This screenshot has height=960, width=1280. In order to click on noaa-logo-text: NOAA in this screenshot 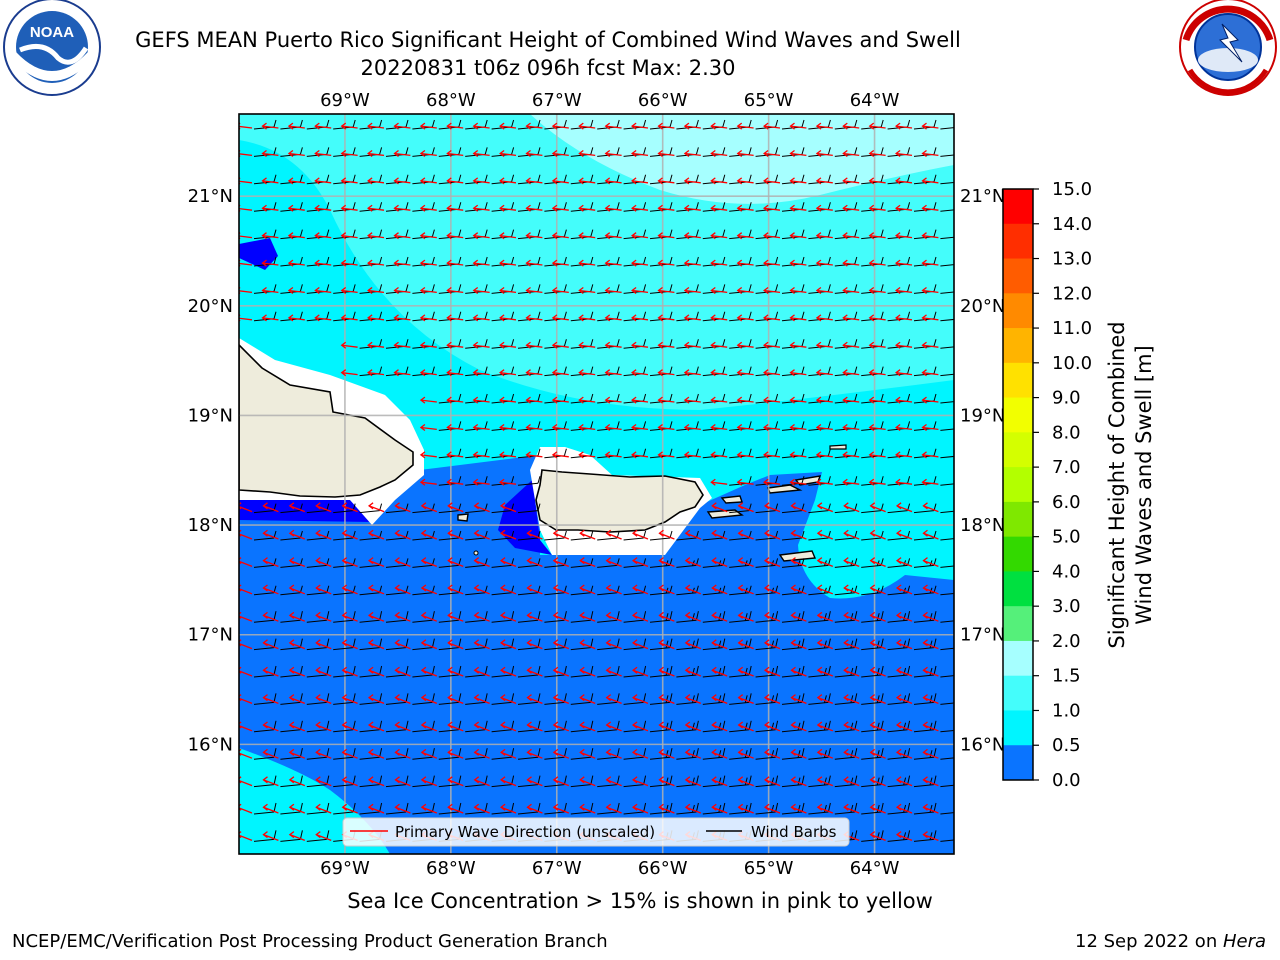, I will do `click(52, 32)`.